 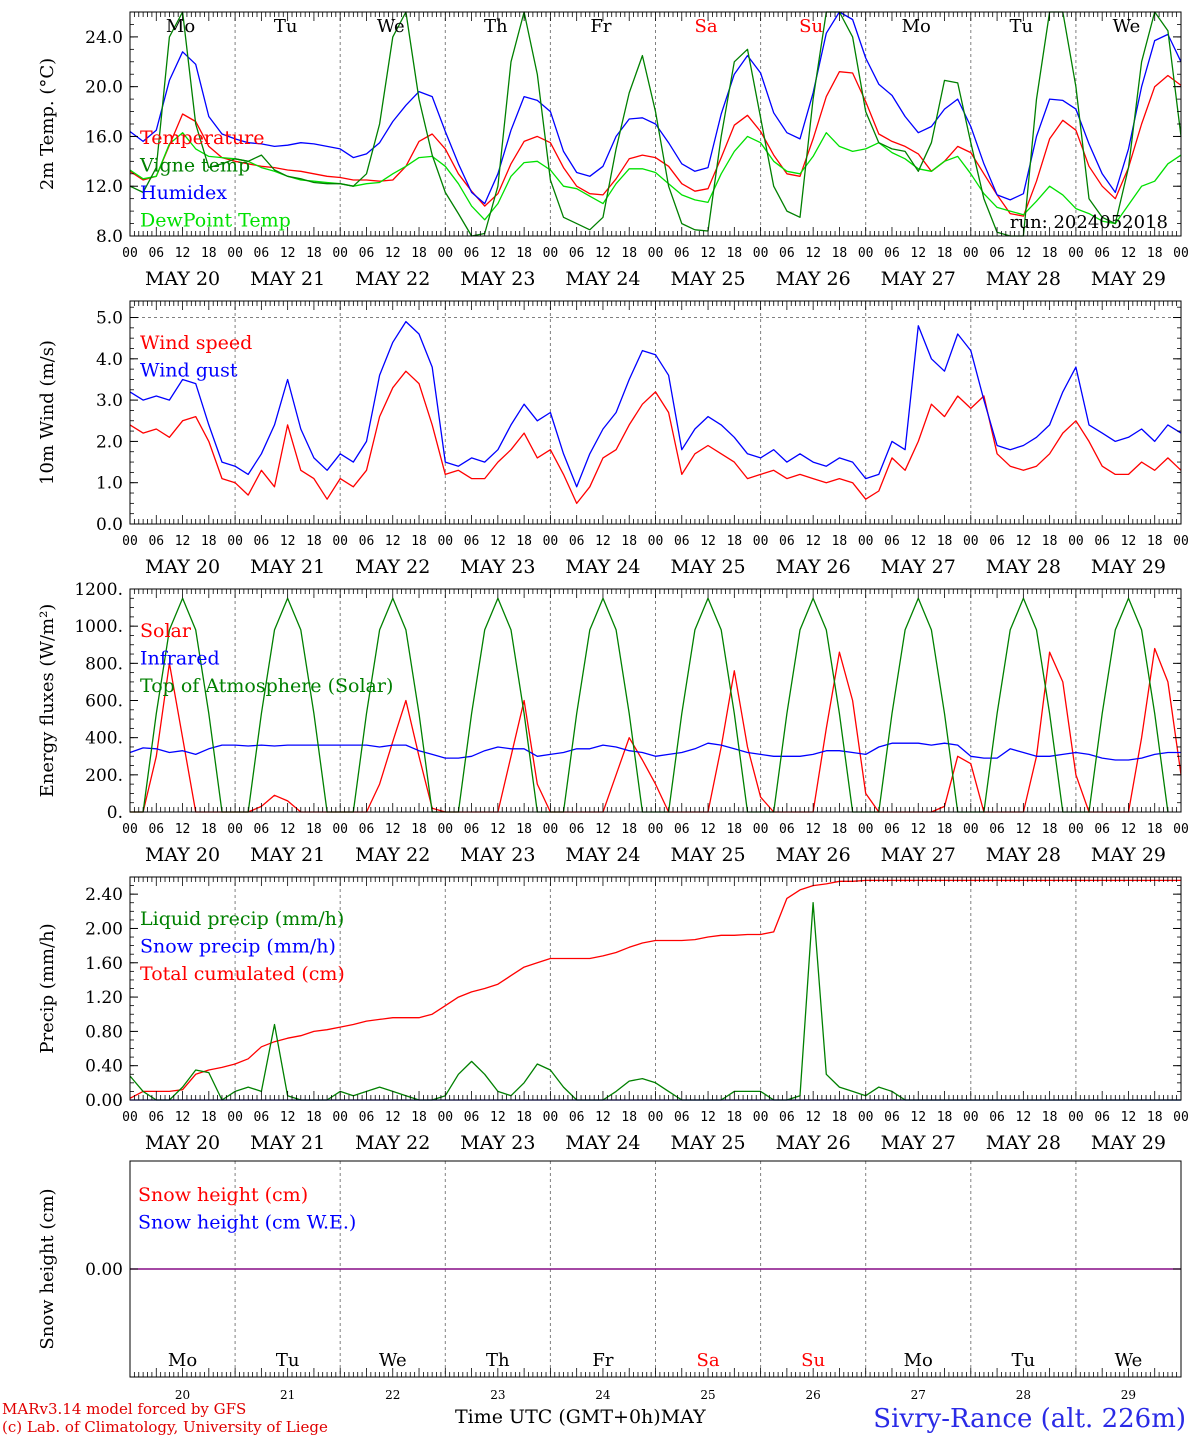 What do you see at coordinates (918, 1143) in the screenshot?
I see `date-label: MAY 27` at bounding box center [918, 1143].